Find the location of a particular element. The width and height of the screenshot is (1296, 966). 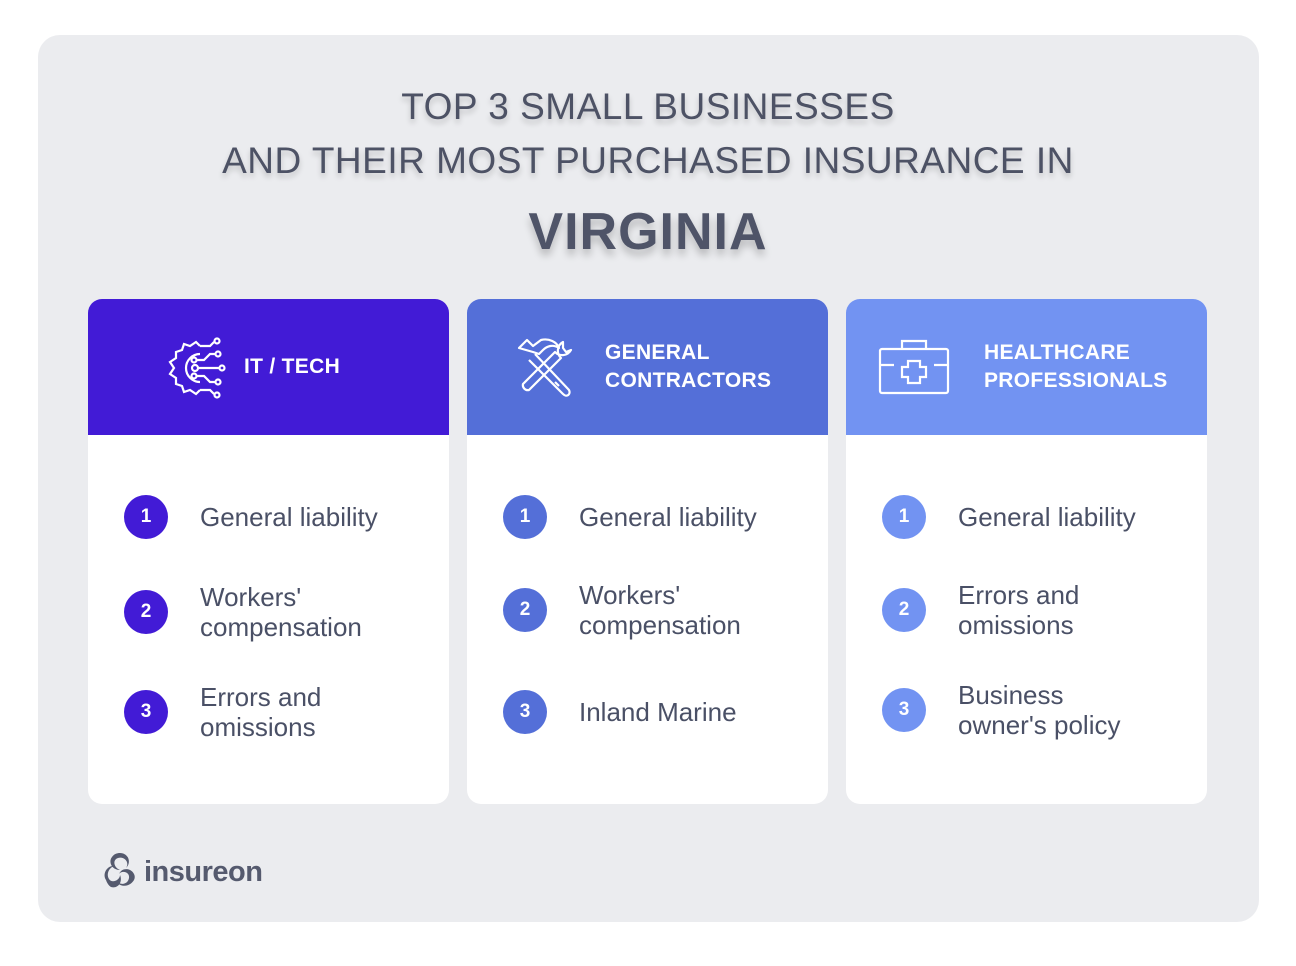

card-title: IT / TECH is located at coordinates (292, 366).